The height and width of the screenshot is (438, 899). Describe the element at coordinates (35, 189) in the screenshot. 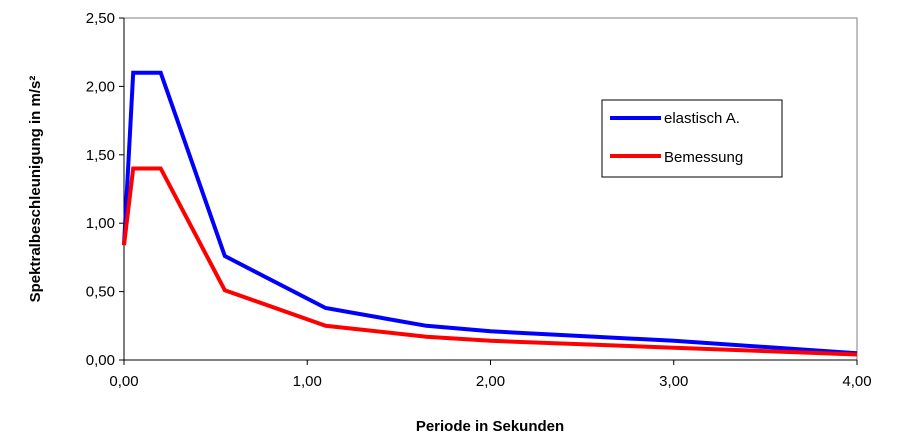

I see `y-axis-title: Spektralbeschleunigung in m/s²` at that location.